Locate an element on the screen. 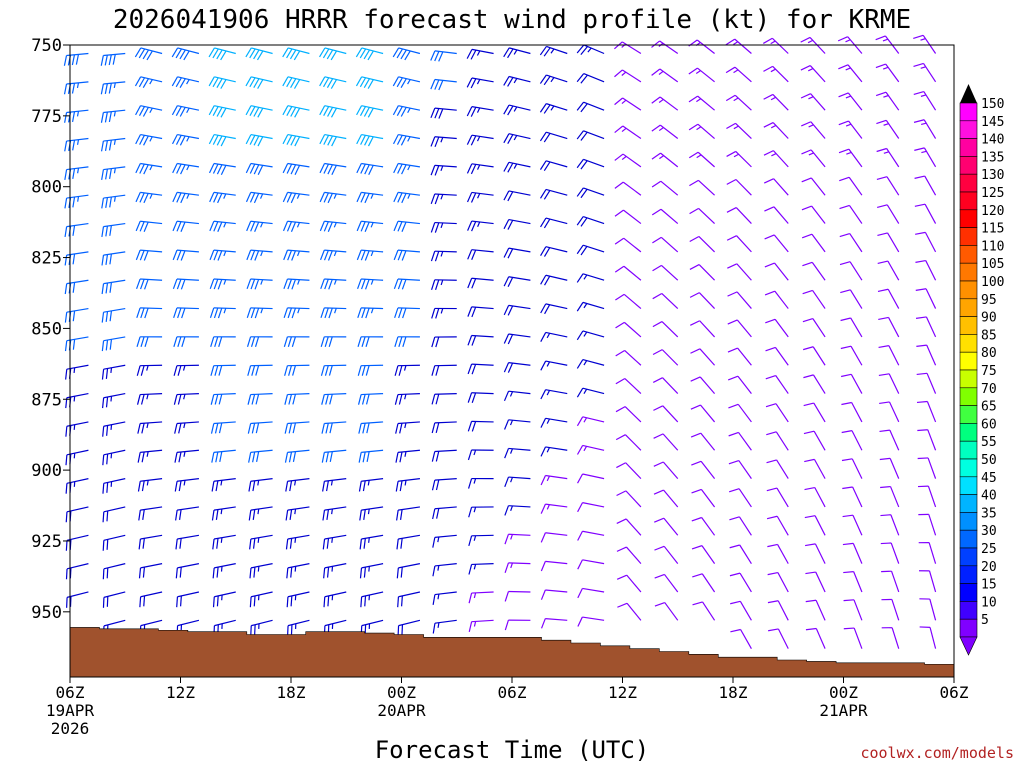 This screenshot has height=768, width=1024. colorbar-label: 35 is located at coordinates (989, 513).